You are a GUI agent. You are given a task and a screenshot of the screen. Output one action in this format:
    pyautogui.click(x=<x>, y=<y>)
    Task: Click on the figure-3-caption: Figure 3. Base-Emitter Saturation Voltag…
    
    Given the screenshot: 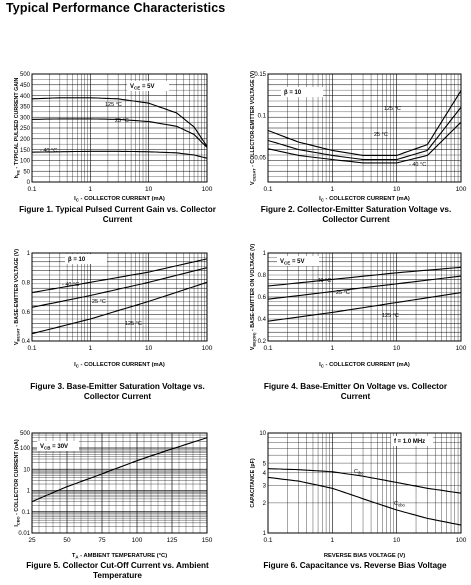 What is the action you would take?
    pyautogui.click(x=117, y=391)
    